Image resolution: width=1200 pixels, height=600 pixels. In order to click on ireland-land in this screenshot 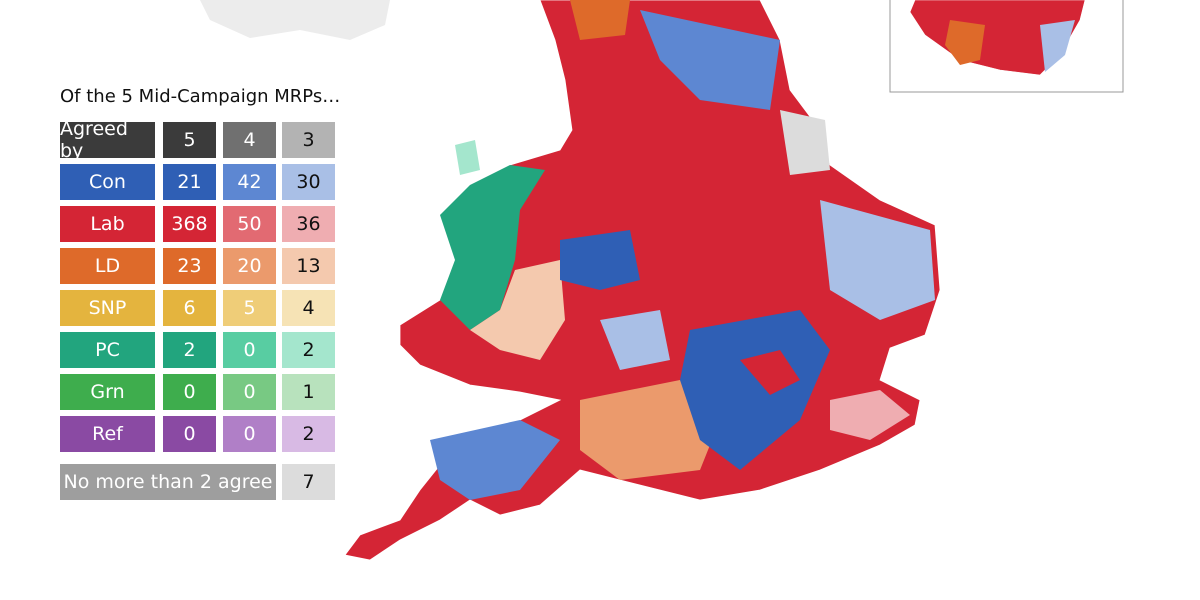, I will do `click(295, 20)`.